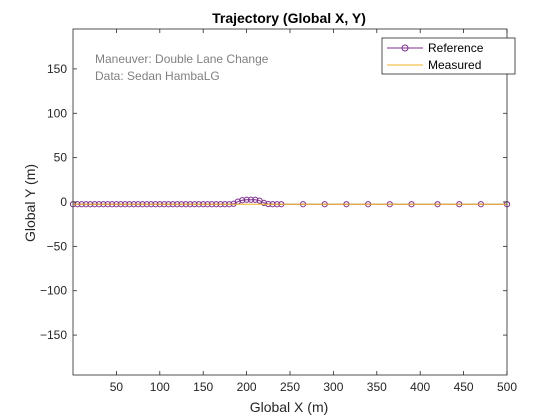 This screenshot has width=560, height=420. What do you see at coordinates (464, 387) in the screenshot?
I see `x-tick-label: 450` at bounding box center [464, 387].